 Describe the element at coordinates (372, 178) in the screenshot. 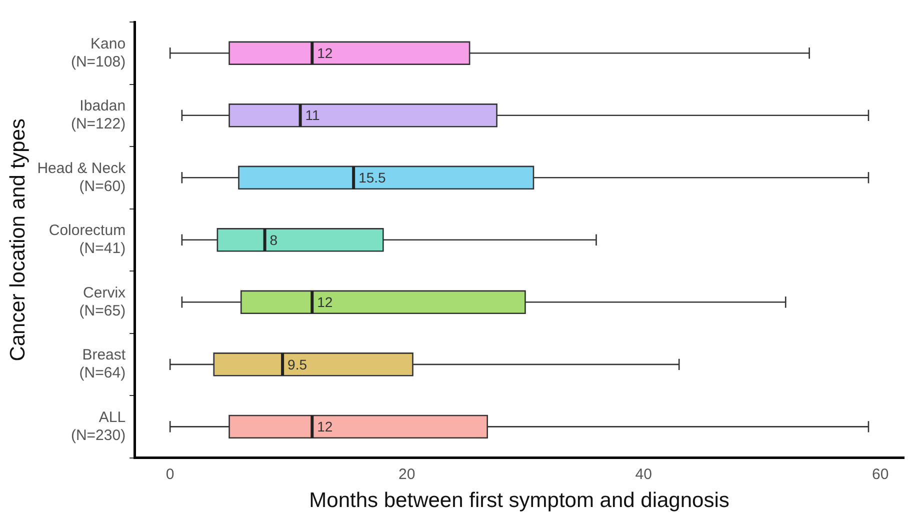

I see `text: 15.5` at that location.